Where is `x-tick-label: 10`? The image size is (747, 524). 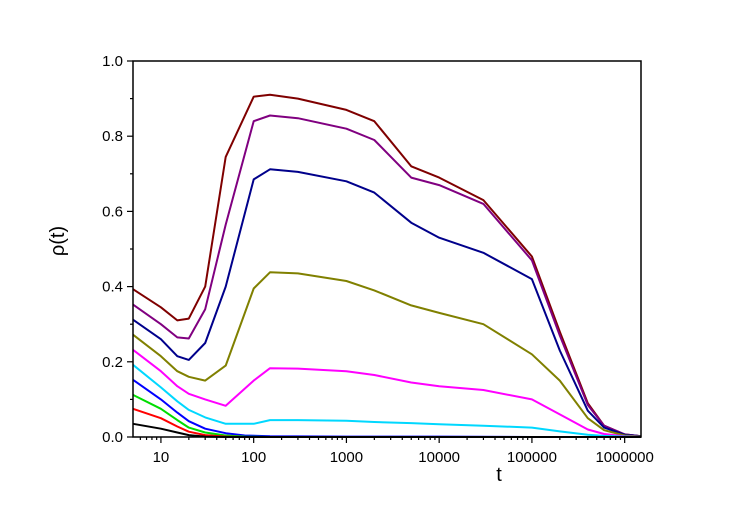
x-tick-label: 10 is located at coordinates (161, 457).